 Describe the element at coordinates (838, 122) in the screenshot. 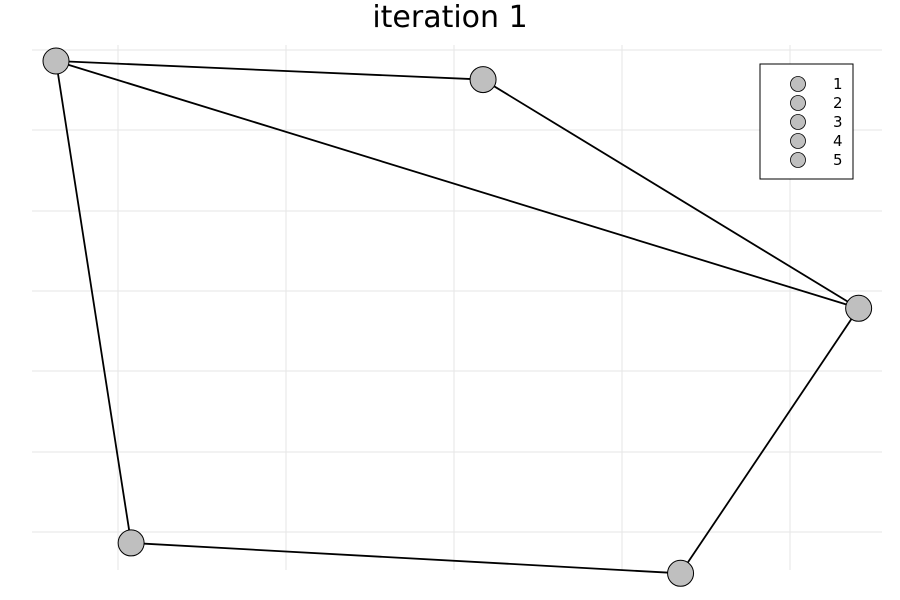

I see `legend-label-3: 3` at that location.